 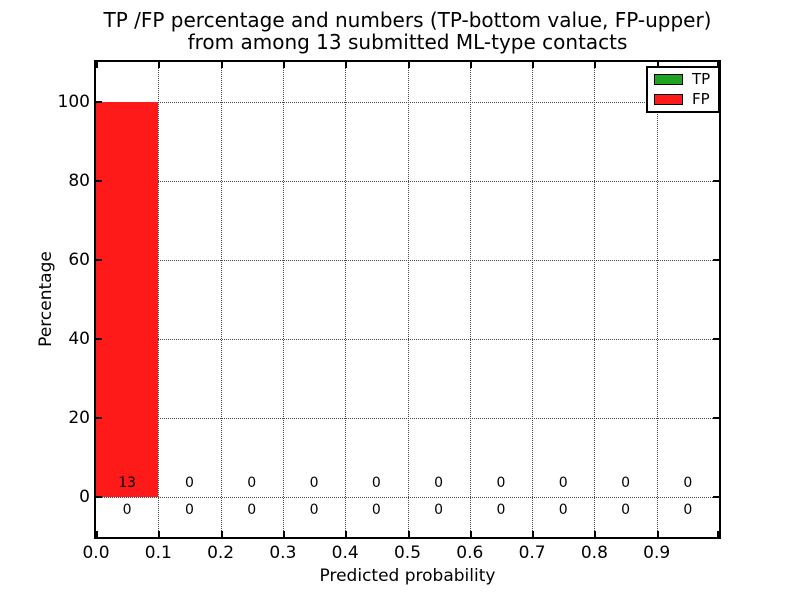 What do you see at coordinates (158, 553) in the screenshot?
I see `x-tick-label: 0.1` at bounding box center [158, 553].